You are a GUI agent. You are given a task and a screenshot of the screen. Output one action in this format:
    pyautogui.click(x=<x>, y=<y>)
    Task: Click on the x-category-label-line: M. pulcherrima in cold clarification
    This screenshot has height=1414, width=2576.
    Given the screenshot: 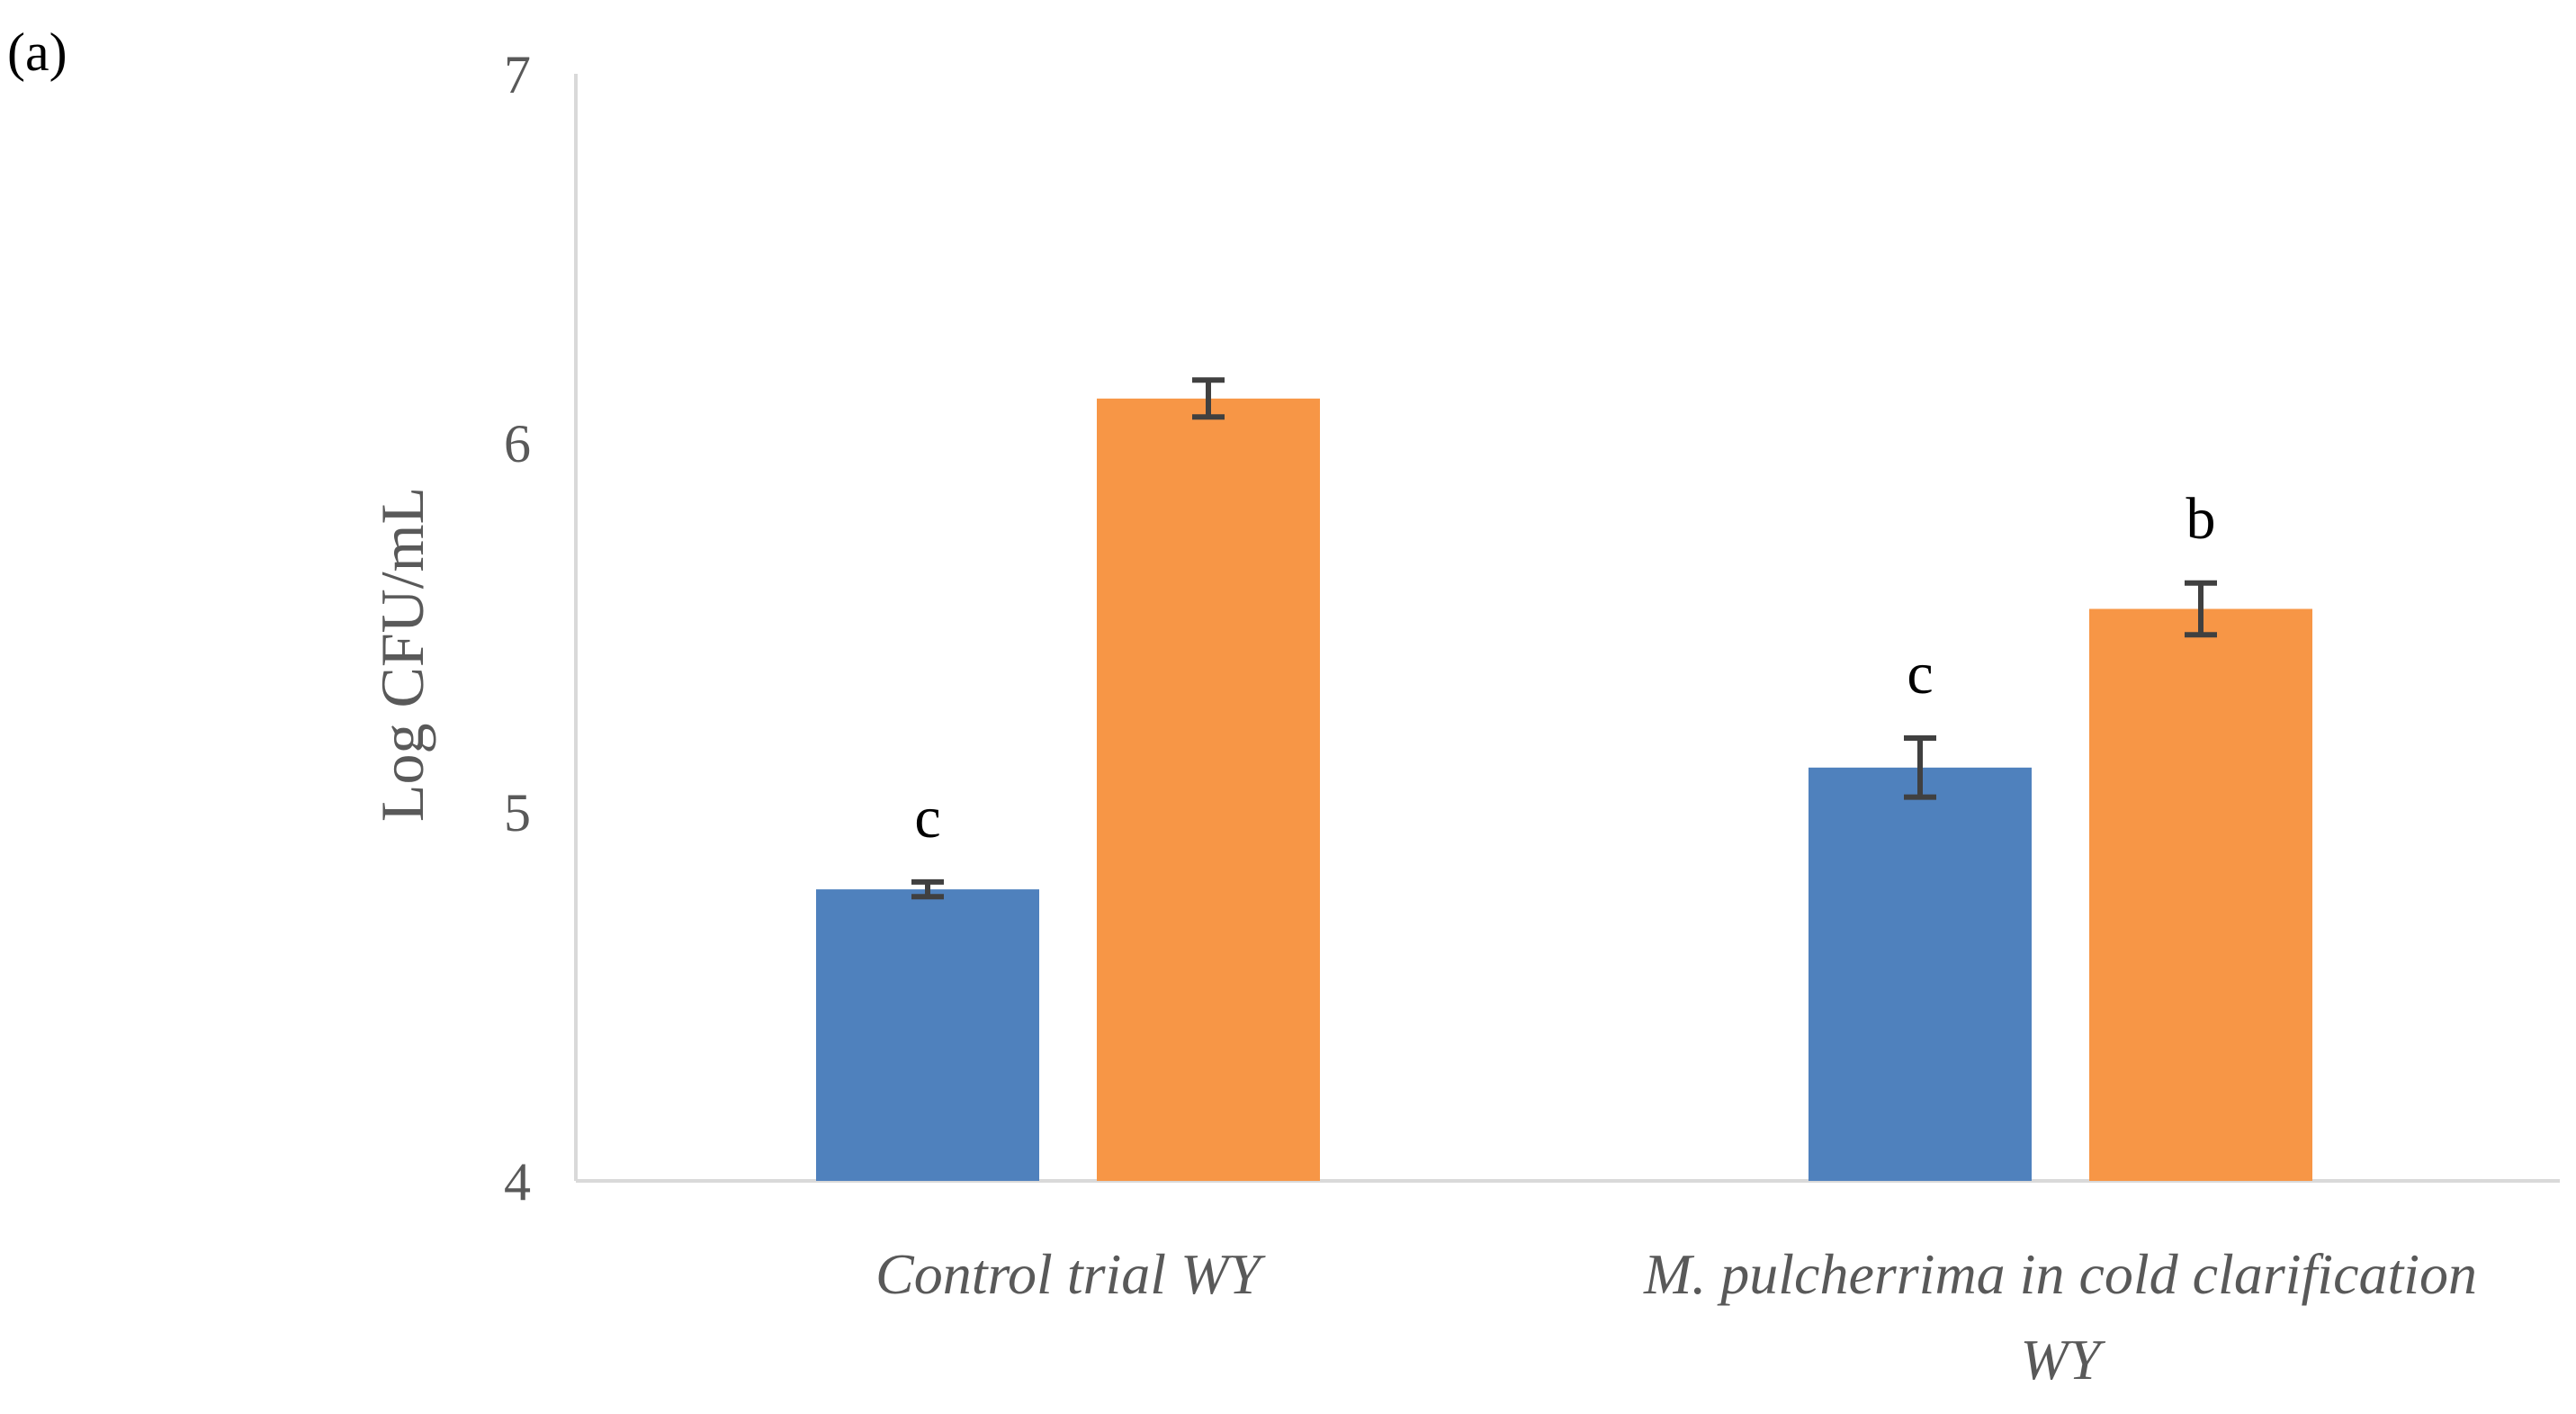 What is the action you would take?
    pyautogui.click(x=2060, y=1274)
    